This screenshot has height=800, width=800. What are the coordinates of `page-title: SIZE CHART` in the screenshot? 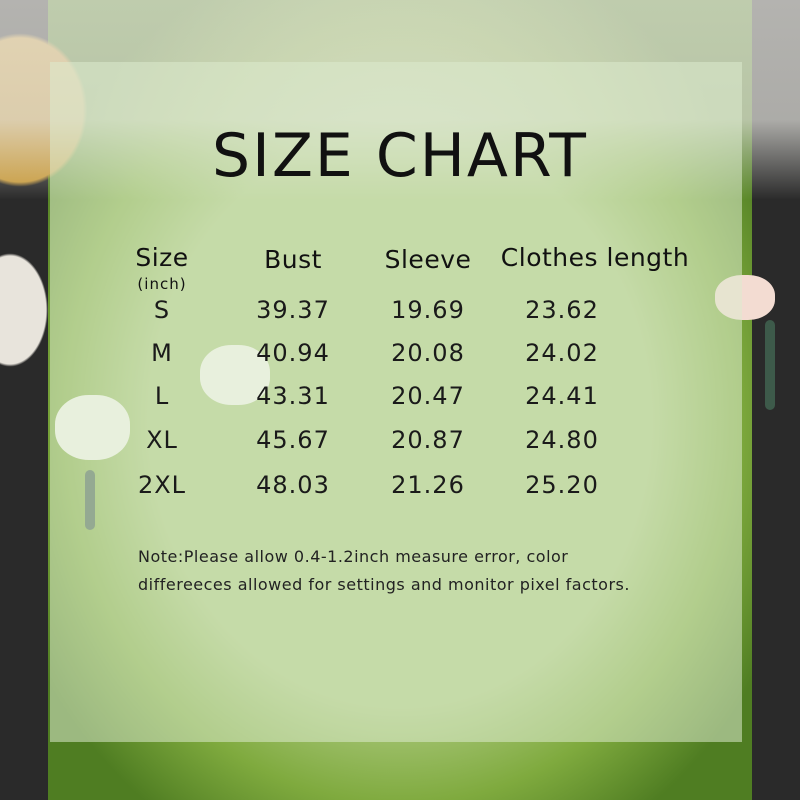 It's located at (400, 156).